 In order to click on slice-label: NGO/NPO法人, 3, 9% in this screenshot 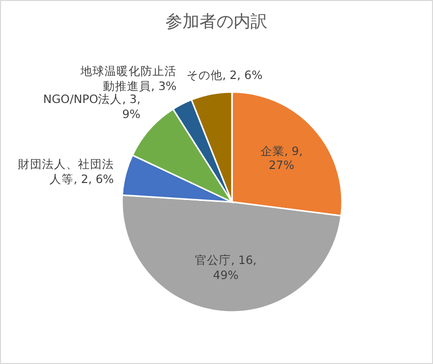, I will do `click(91, 107)`.